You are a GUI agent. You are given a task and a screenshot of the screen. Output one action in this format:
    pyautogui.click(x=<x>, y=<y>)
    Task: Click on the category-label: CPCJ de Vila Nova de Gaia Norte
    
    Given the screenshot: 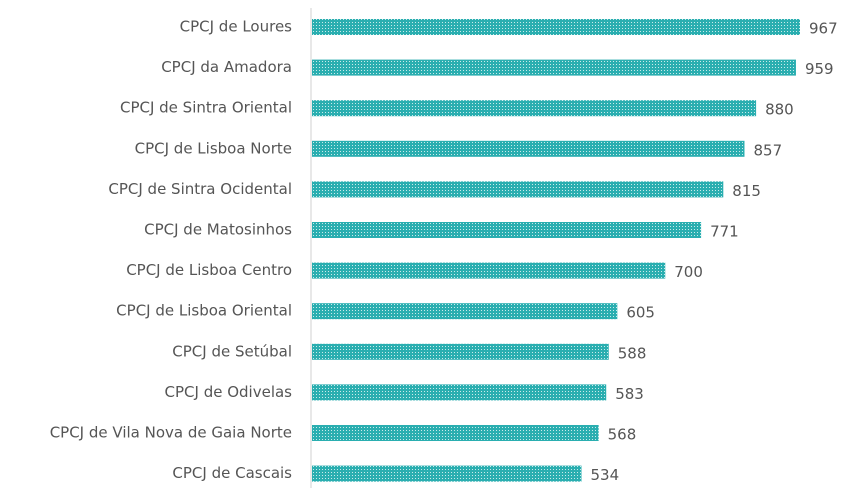 What is the action you would take?
    pyautogui.click(x=171, y=433)
    